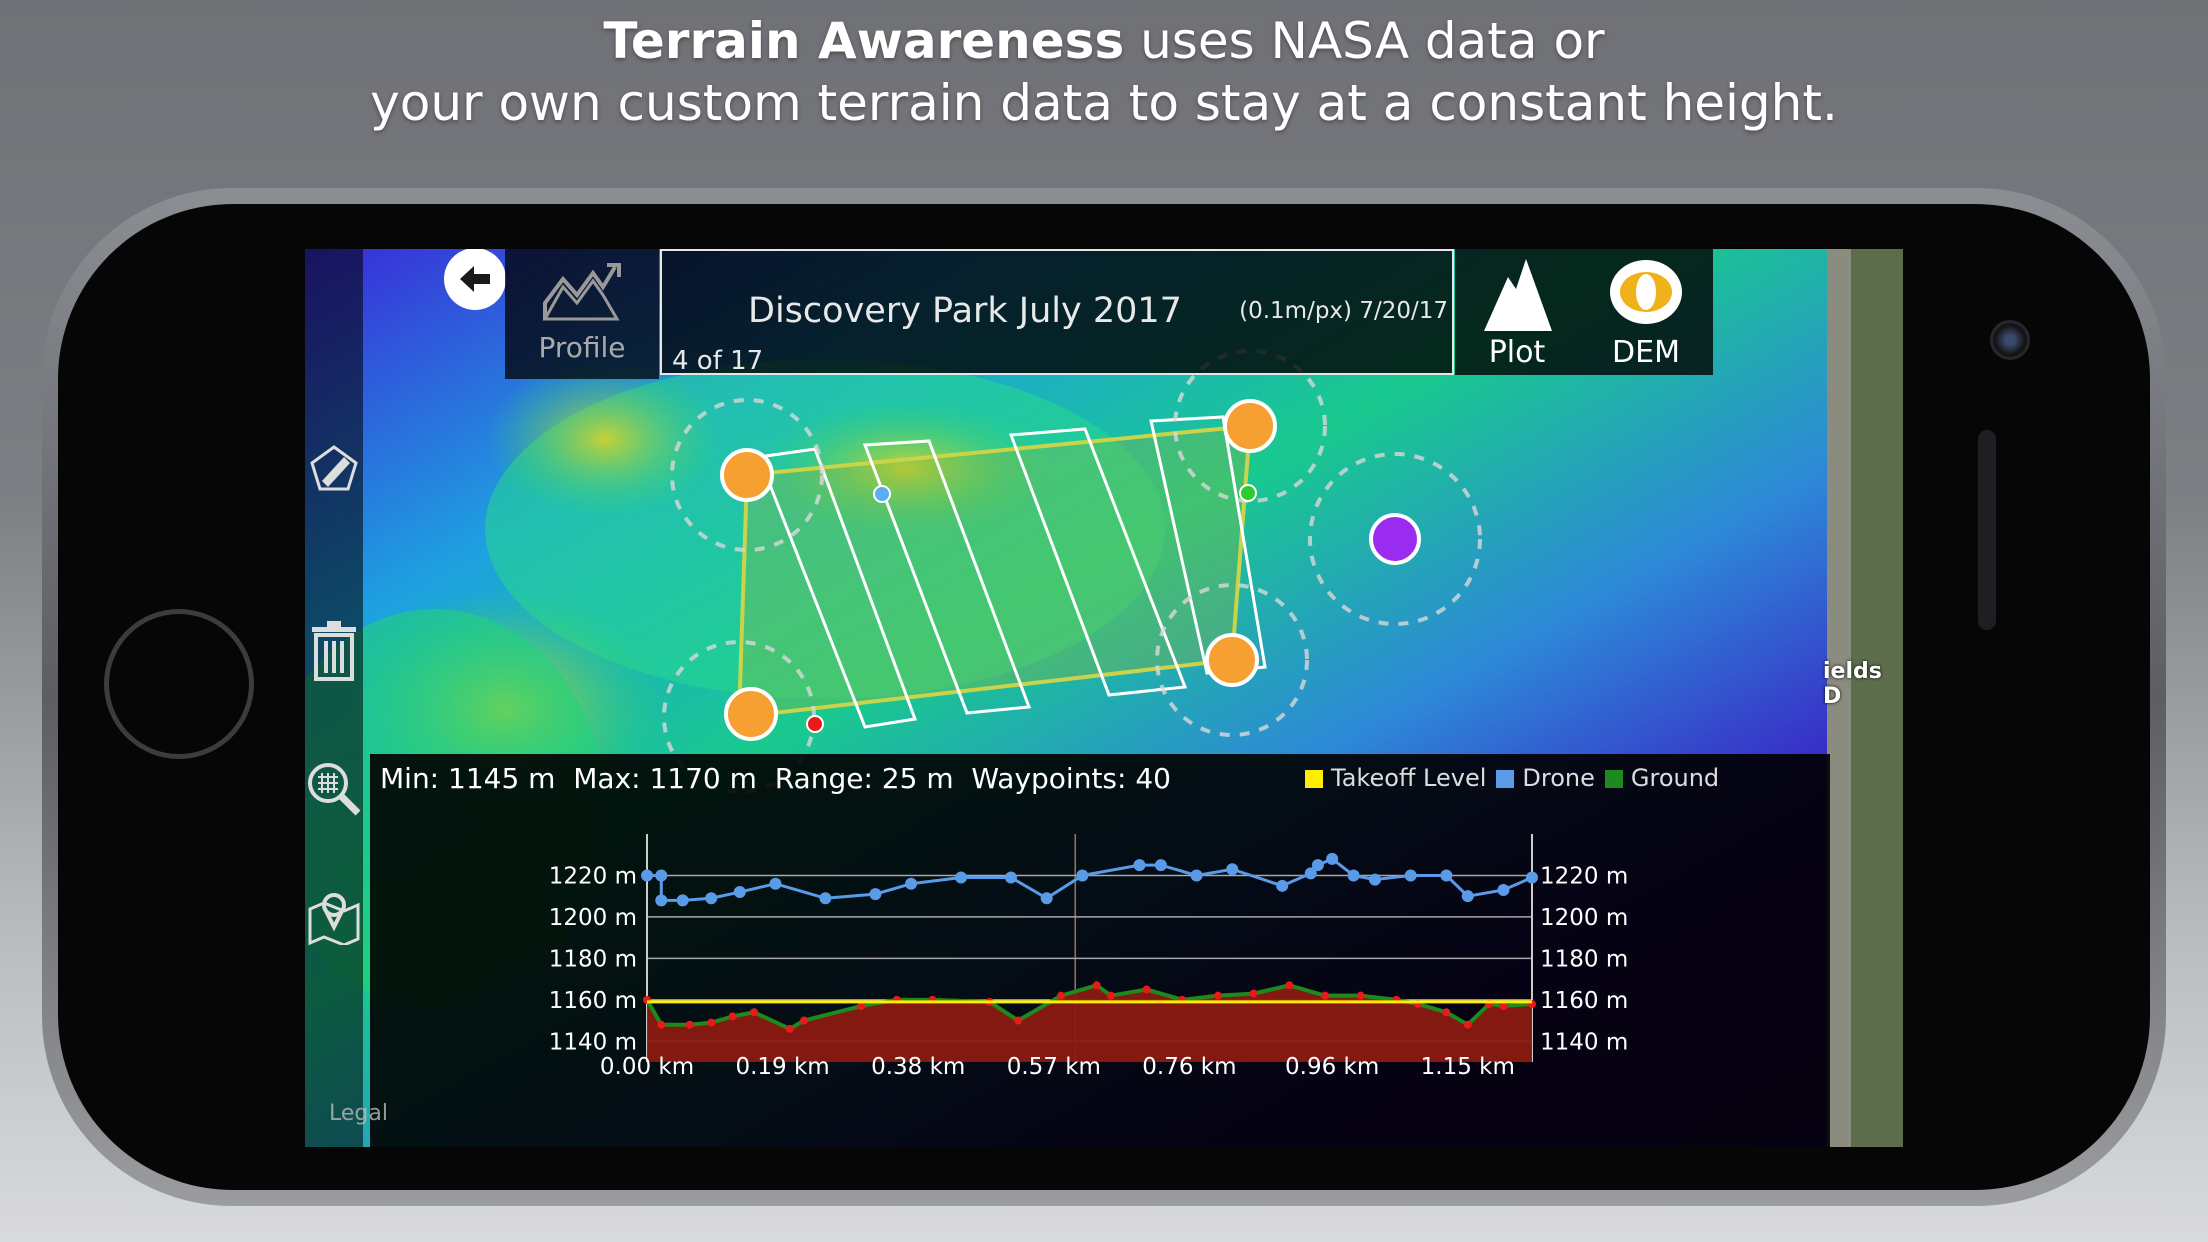  Describe the element at coordinates (1517, 352) in the screenshot. I see `plot-label: Plot` at that location.